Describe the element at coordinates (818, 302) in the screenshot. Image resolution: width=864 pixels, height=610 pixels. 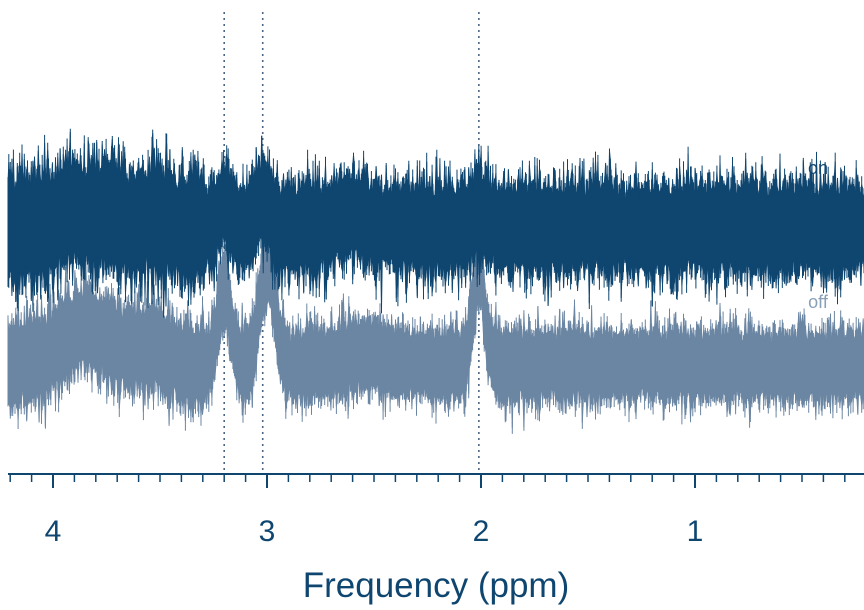
I see `series-label-off: off` at that location.